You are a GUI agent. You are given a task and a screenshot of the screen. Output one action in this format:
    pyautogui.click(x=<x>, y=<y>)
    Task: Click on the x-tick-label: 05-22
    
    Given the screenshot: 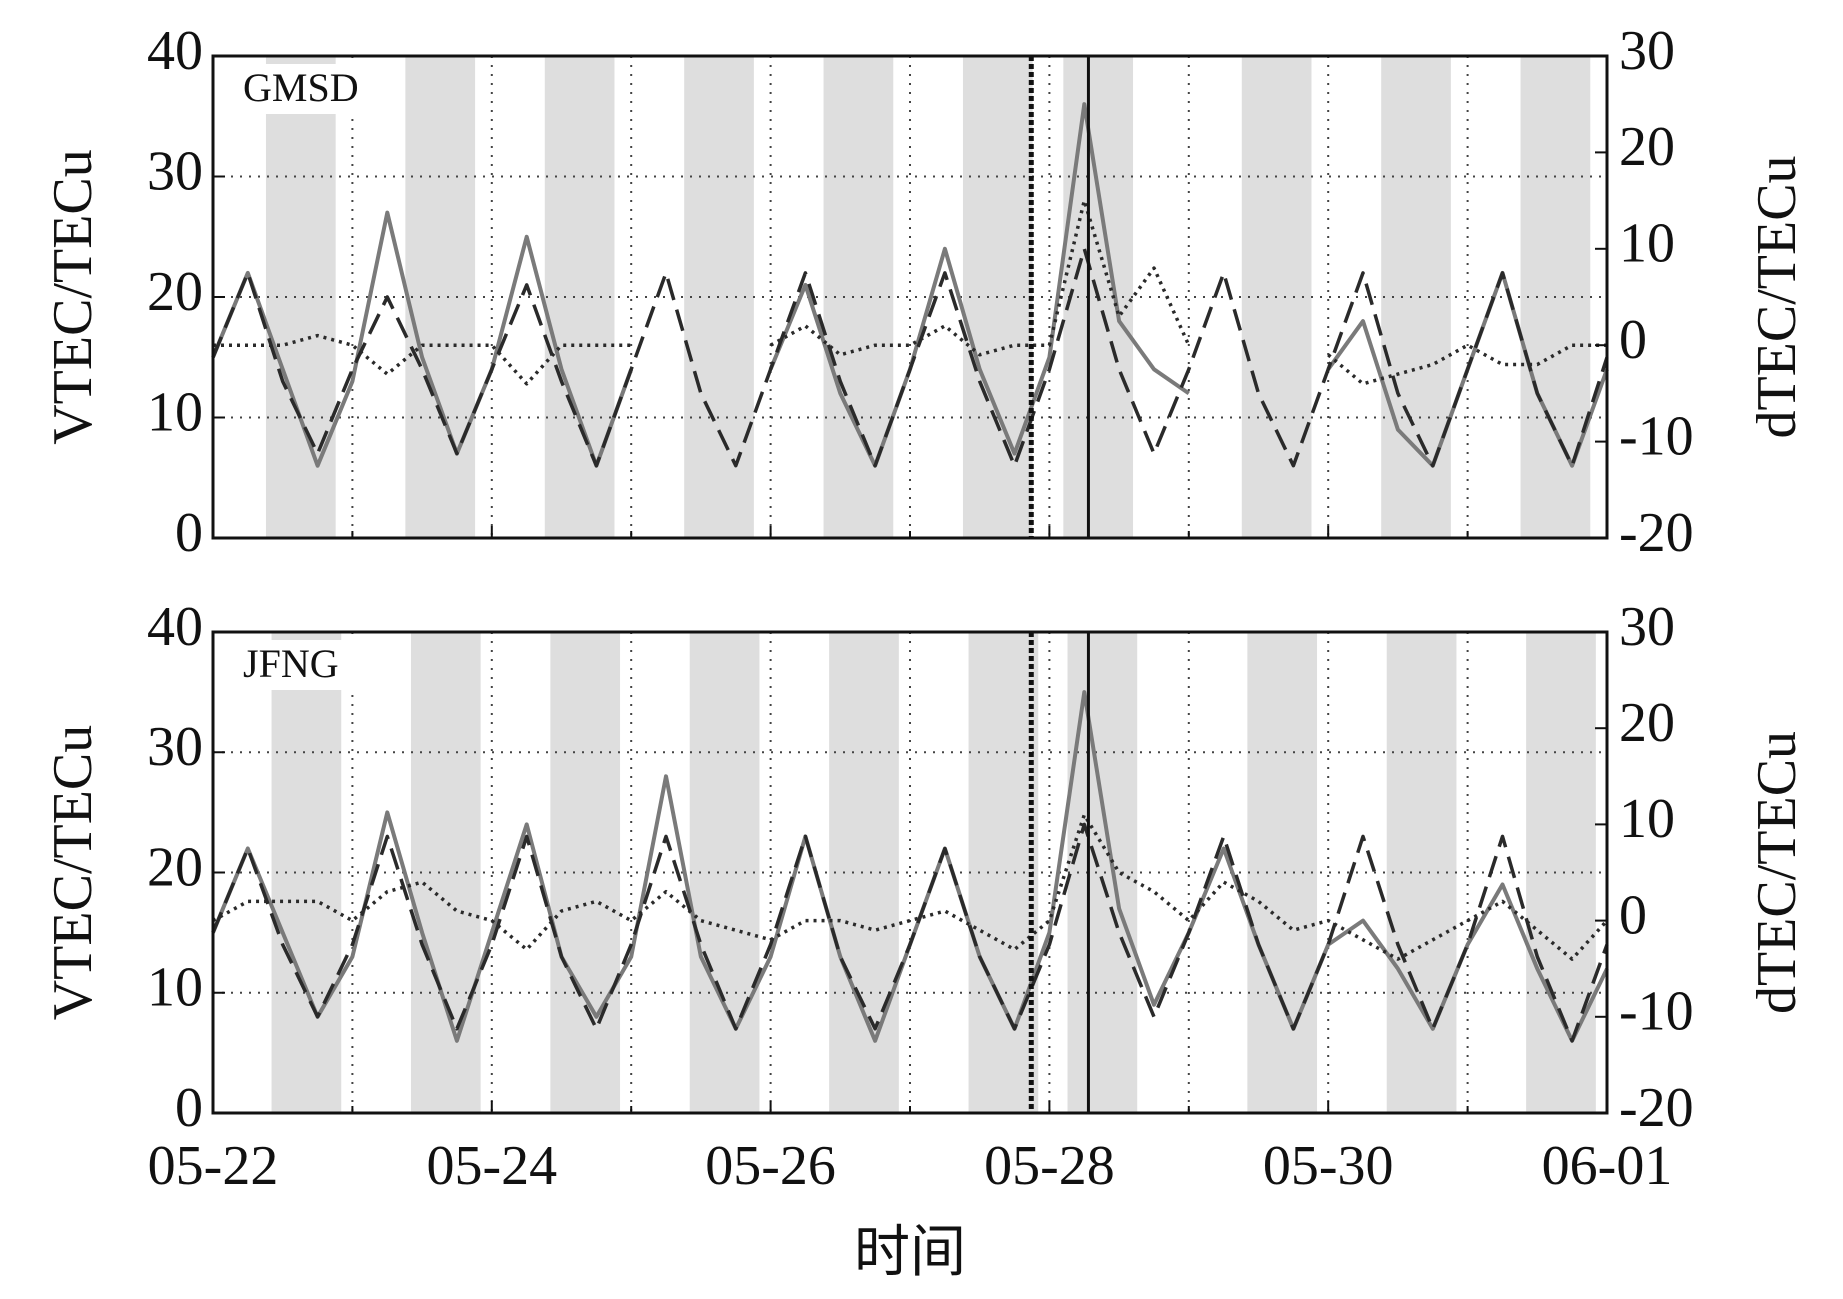 What is the action you would take?
    pyautogui.click(x=213, y=1166)
    